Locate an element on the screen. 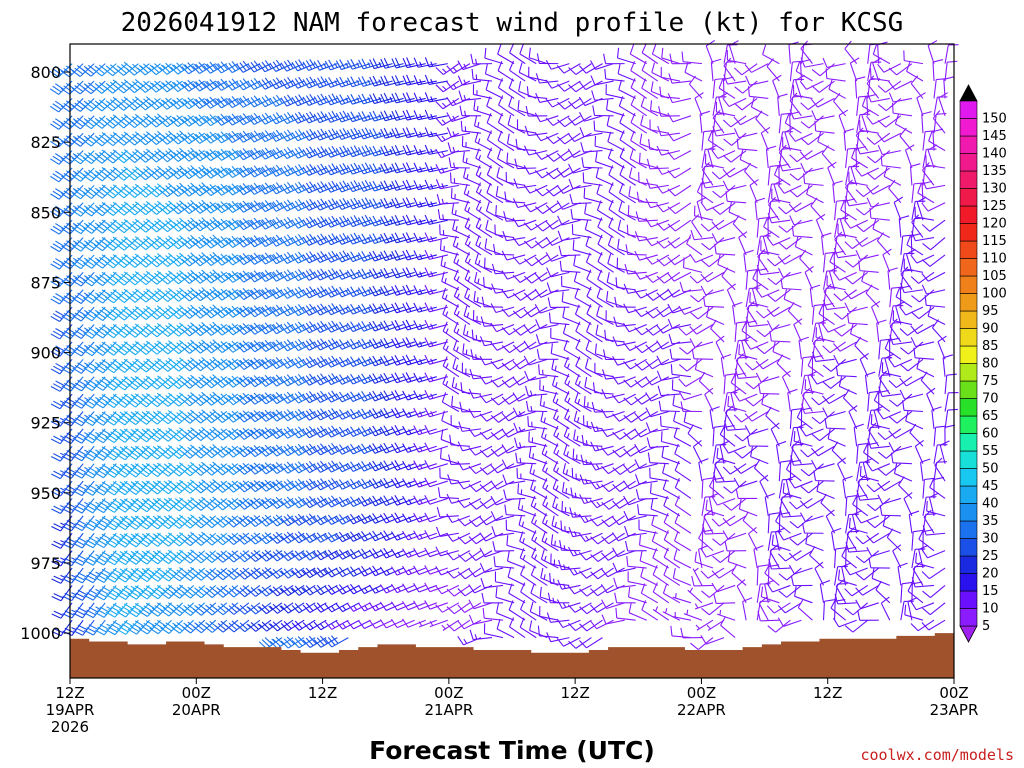 The width and height of the screenshot is (1024, 768). site-credit: coolwx.com/models is located at coordinates (937, 755).